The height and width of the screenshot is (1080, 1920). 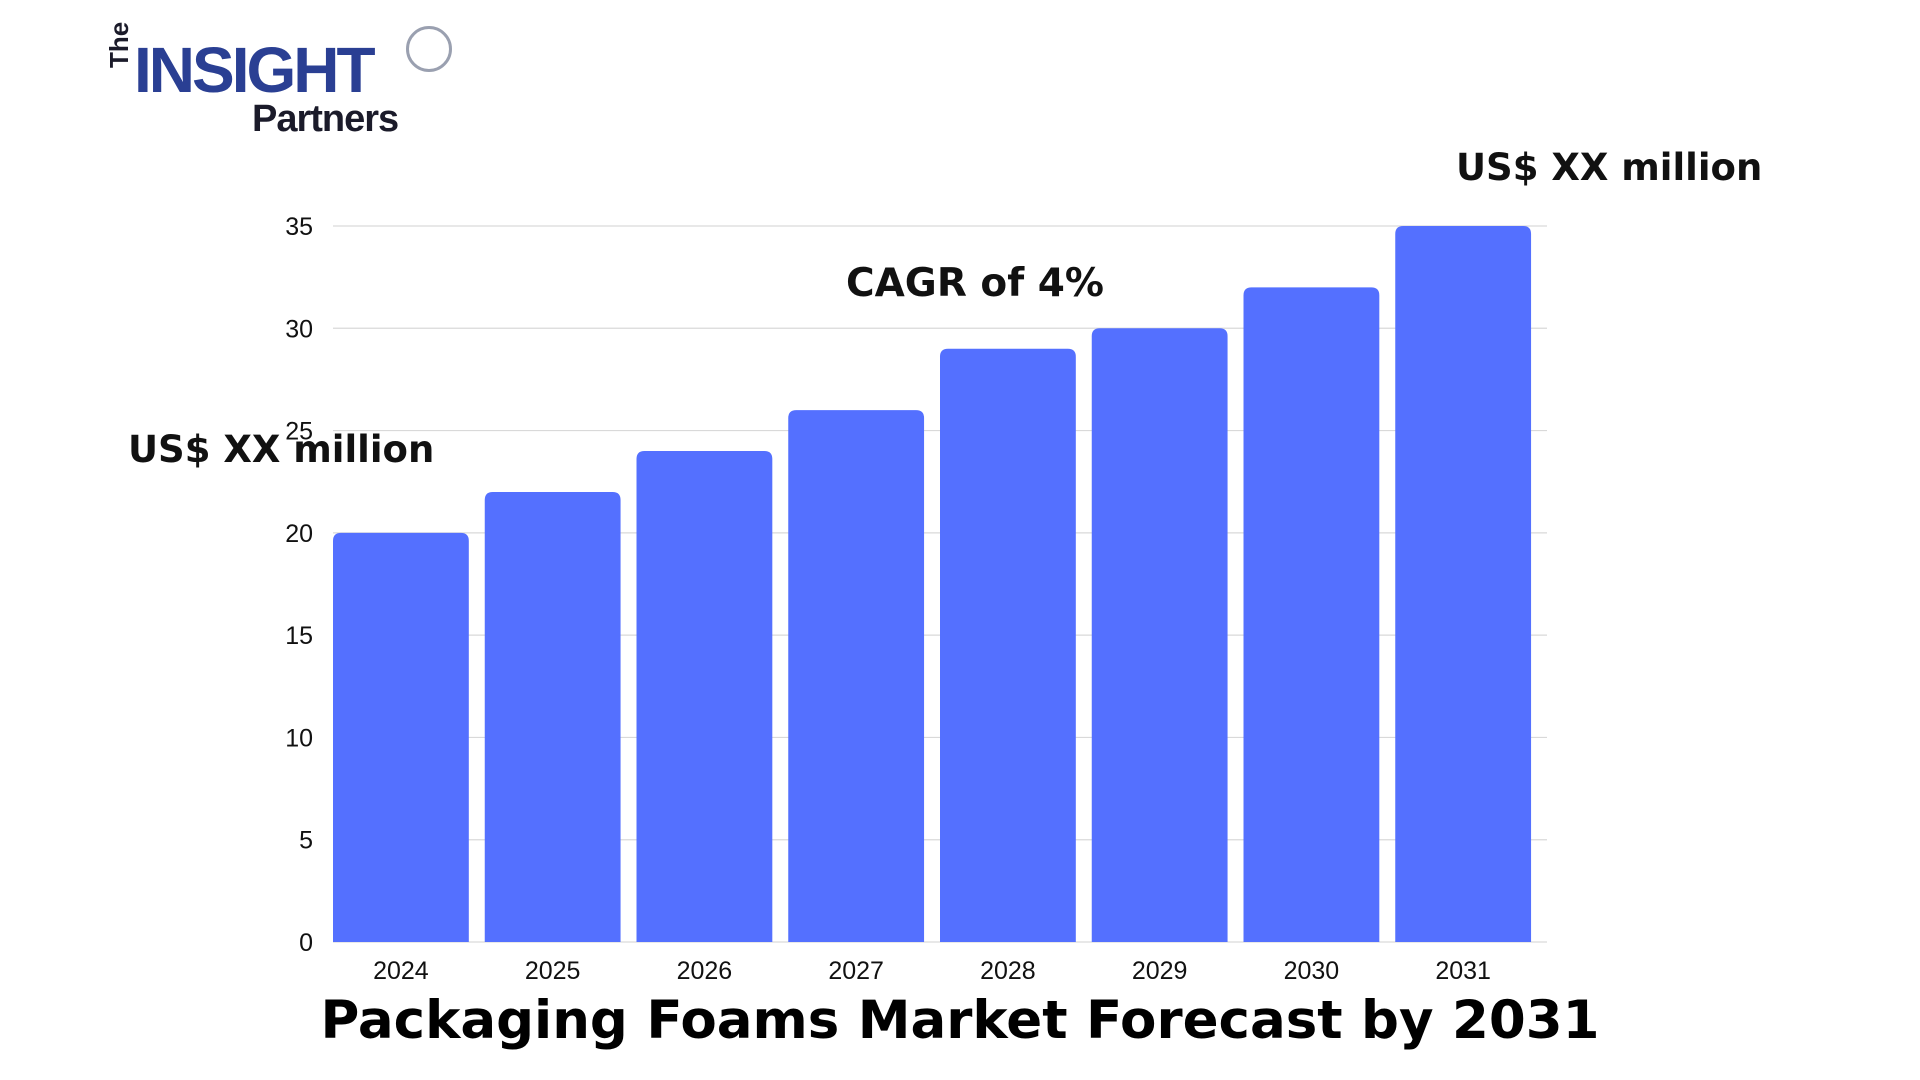 What do you see at coordinates (299, 585) in the screenshot?
I see `y-axis-ticks: 0 5 10 15 20 25 30 35` at bounding box center [299, 585].